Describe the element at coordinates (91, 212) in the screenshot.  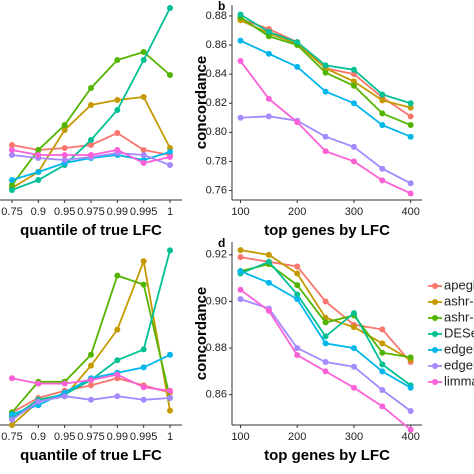
I see `x-tick-label: 0.975` at that location.